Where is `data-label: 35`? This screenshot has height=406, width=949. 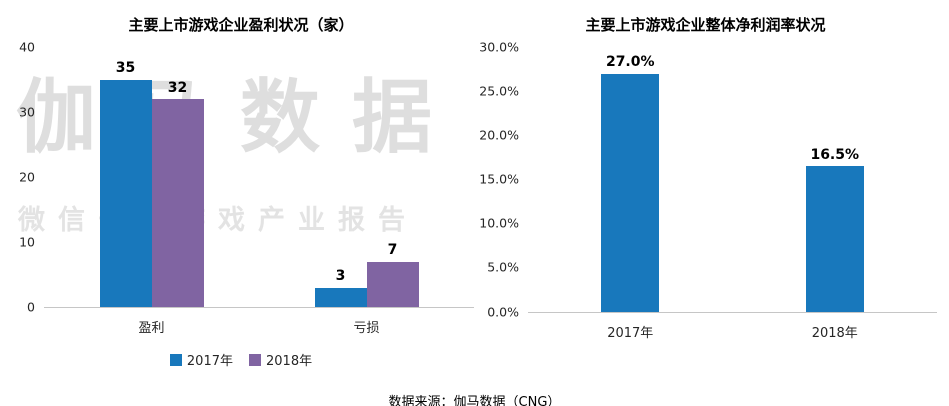
data-label: 35 is located at coordinates (125, 68).